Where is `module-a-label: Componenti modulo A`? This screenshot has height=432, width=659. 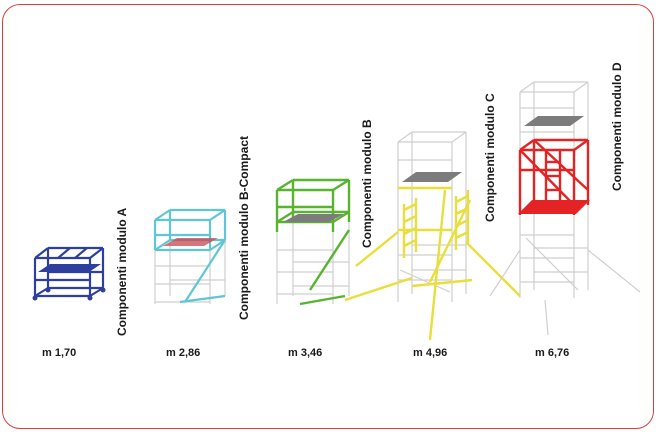
module-a-label: Componenti modulo A is located at coordinates (122, 271).